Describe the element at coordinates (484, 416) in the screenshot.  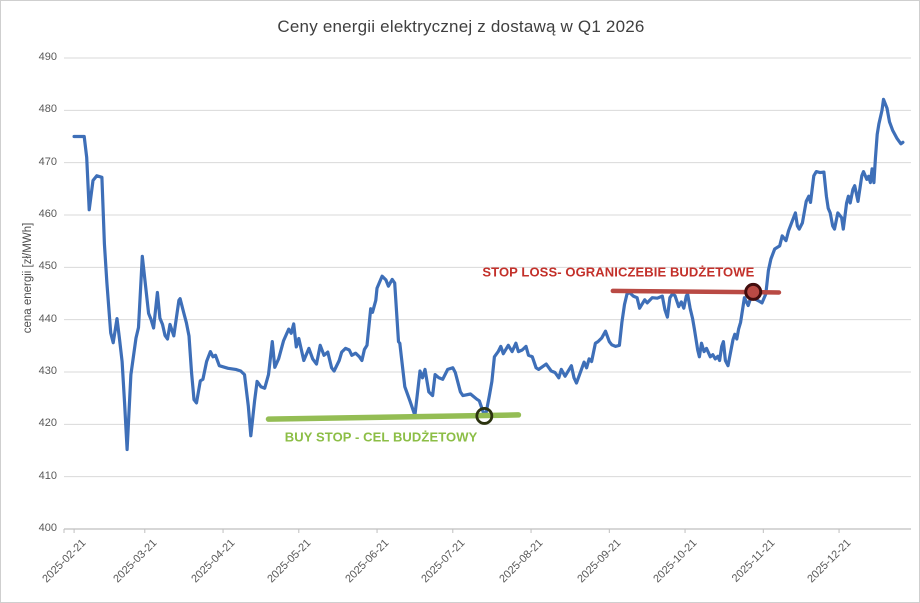
I see `buy-stop-marker` at that location.